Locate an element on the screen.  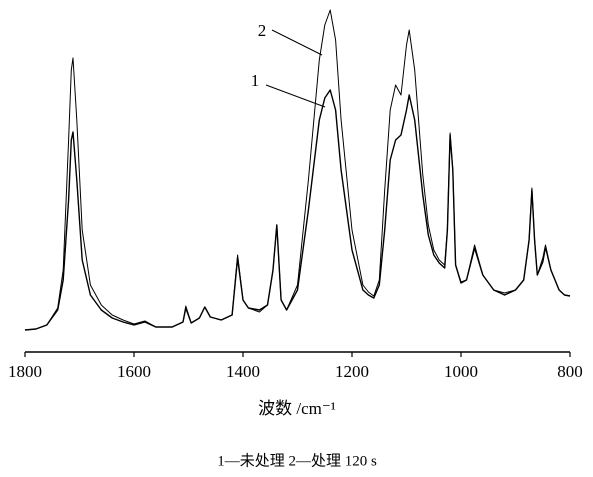
x-axis-label: 波数 /cm⁻¹ is located at coordinates (297, 408).